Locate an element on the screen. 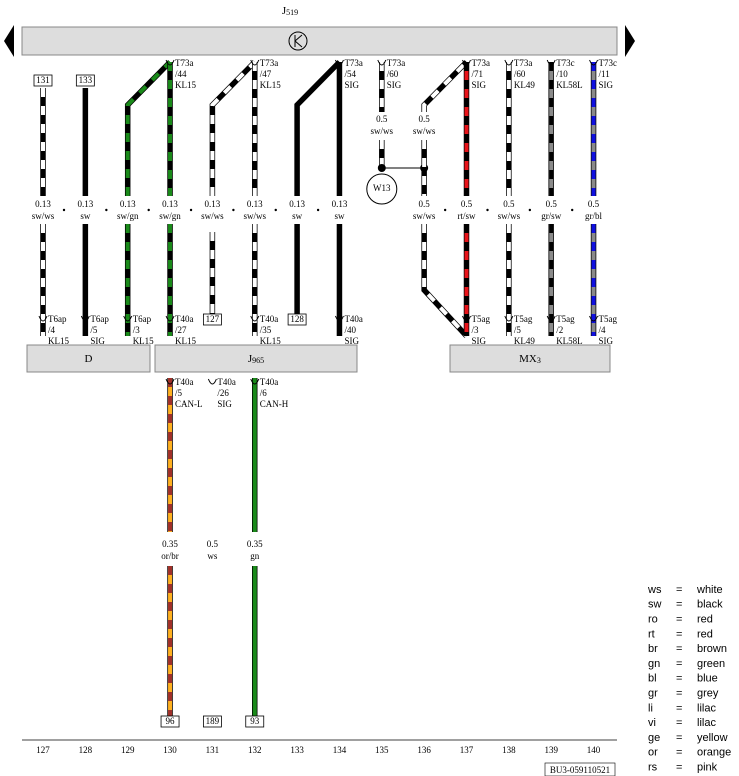 This screenshot has height=776, width=739. ground-symbol is located at coordinates (298, 41).